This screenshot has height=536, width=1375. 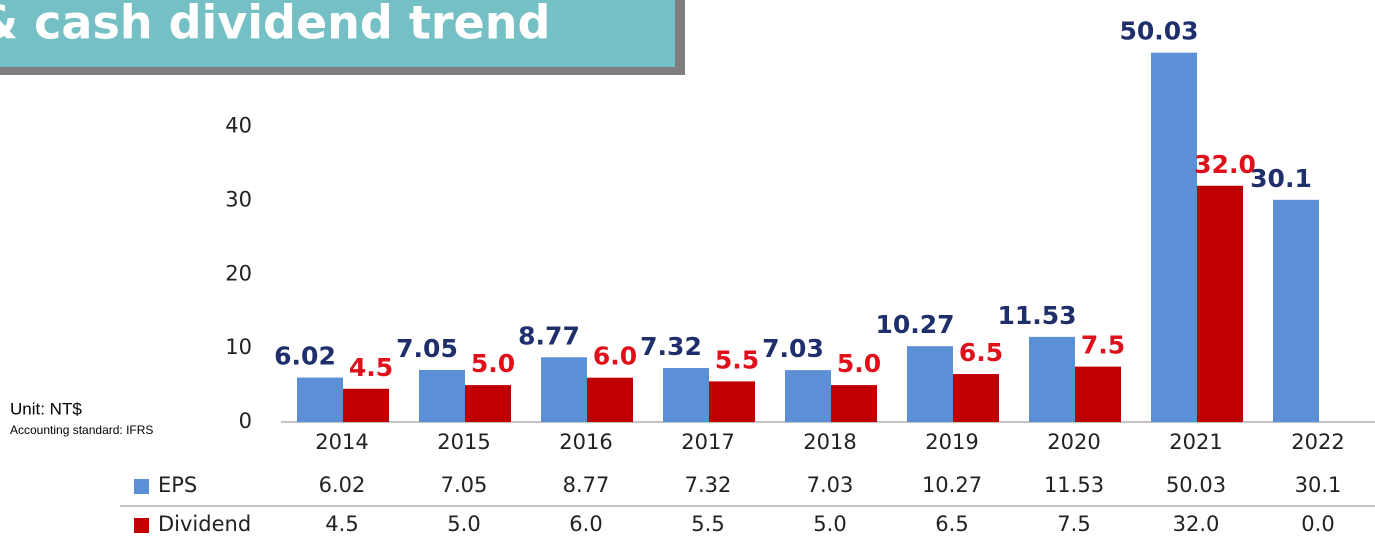 What do you see at coordinates (951, 442) in the screenshot?
I see `x-tick-label: 2019` at bounding box center [951, 442].